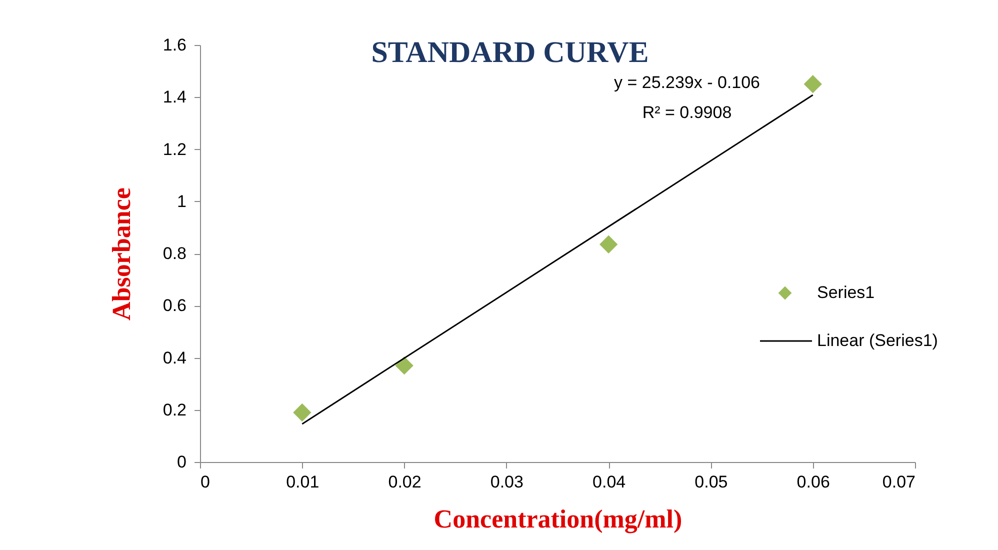  Describe the element at coordinates (174, 358) in the screenshot. I see `y-tick-label: 0.4` at that location.